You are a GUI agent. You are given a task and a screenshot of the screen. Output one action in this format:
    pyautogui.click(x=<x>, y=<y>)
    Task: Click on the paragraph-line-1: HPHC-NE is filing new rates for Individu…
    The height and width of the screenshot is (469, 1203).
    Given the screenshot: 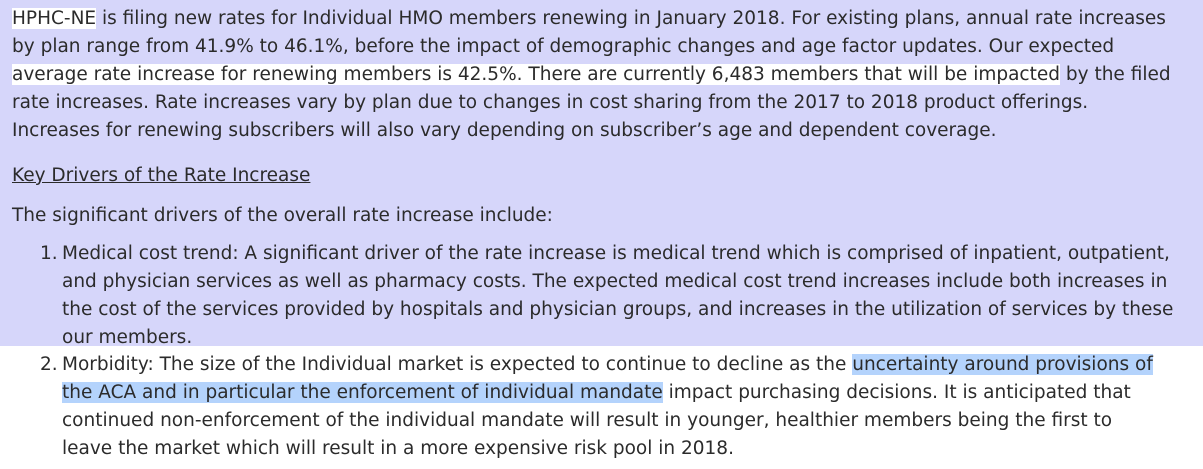 What is the action you would take?
    pyautogui.click(x=589, y=19)
    